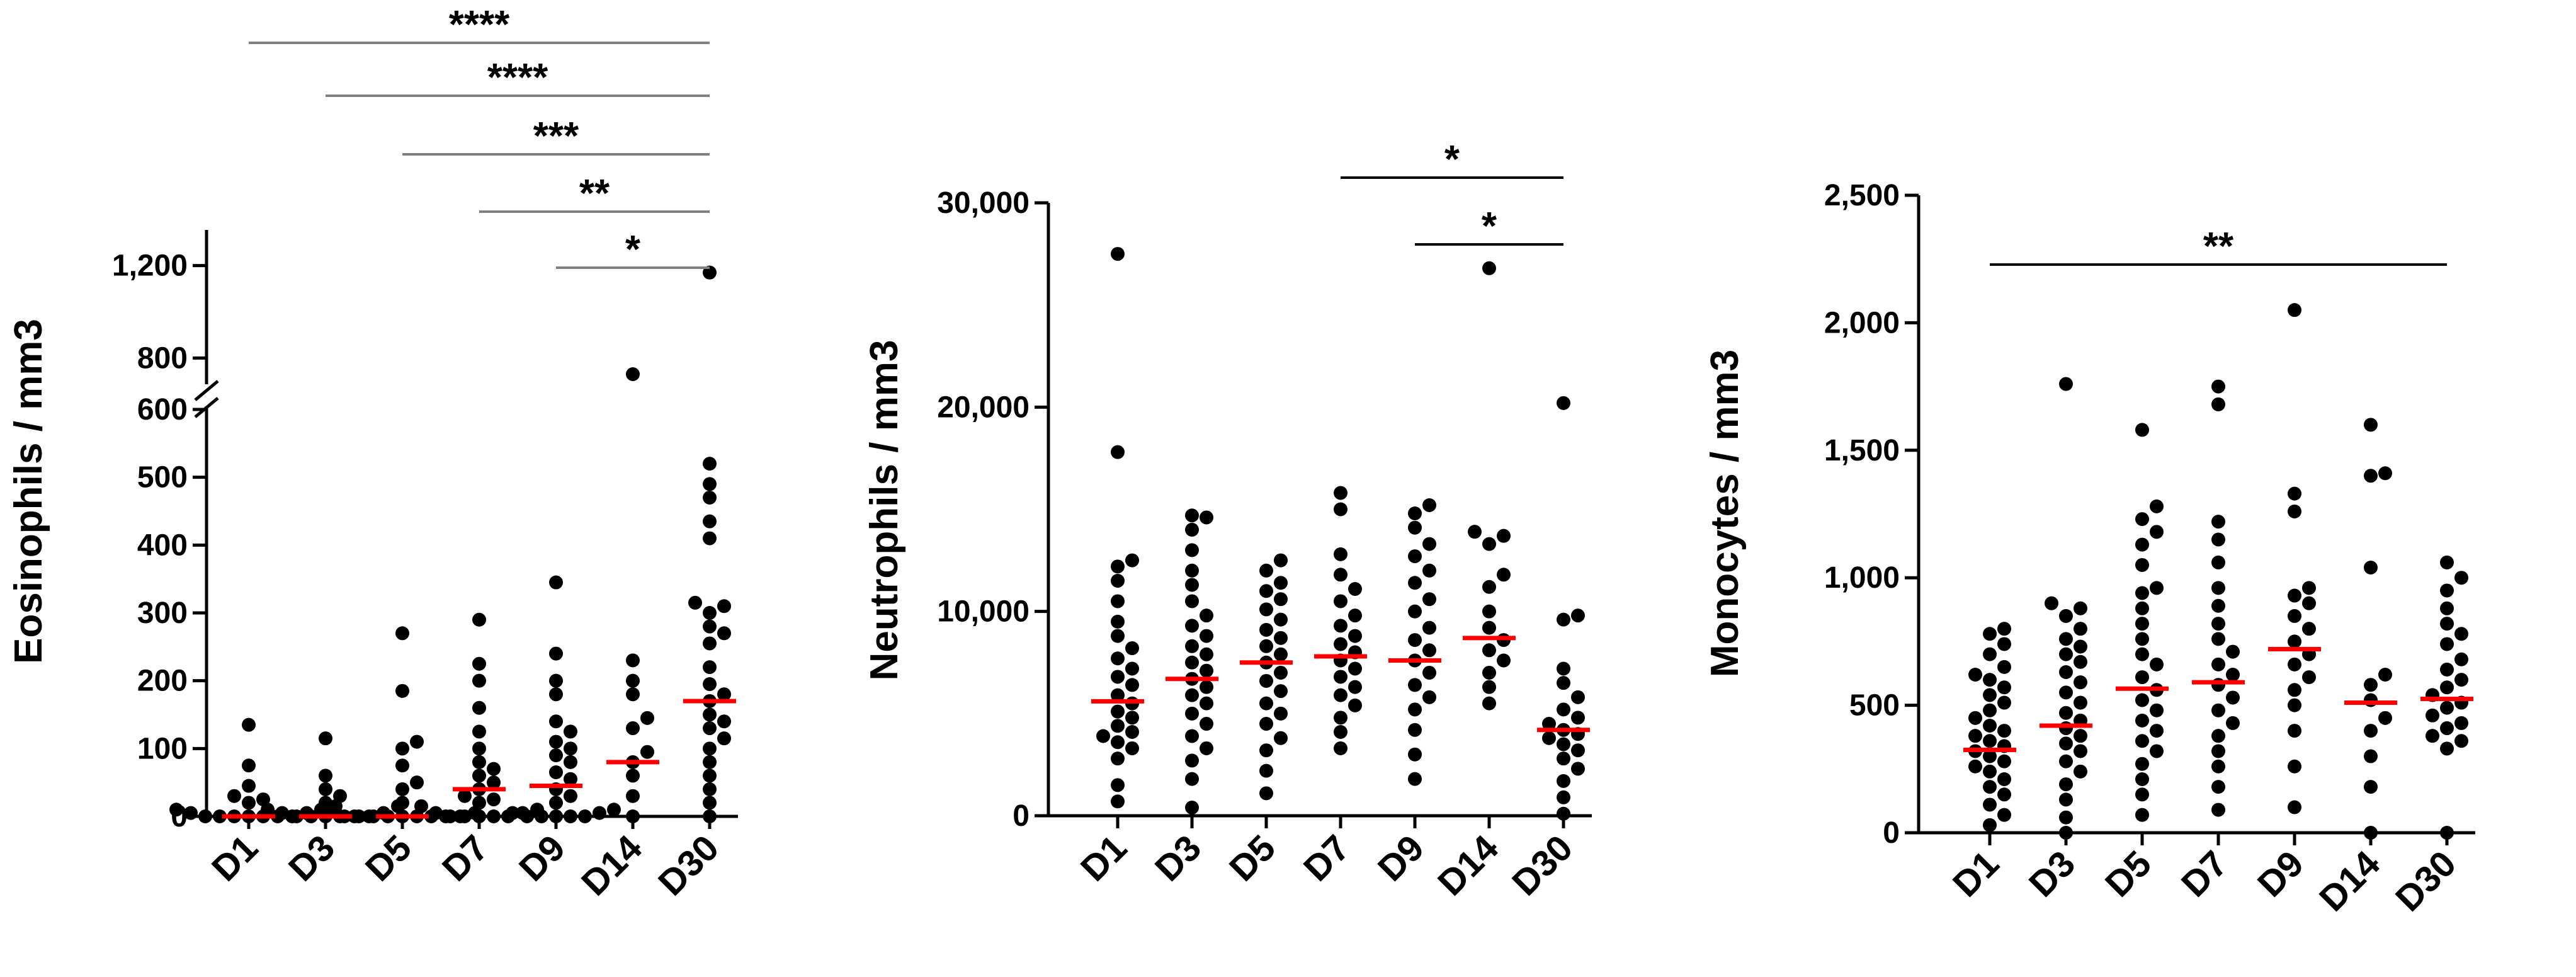 Image resolution: width=2576 pixels, height=977 pixels. Describe the element at coordinates (1862, 578) in the screenshot. I see `y-tick-label: 1,000` at that location.